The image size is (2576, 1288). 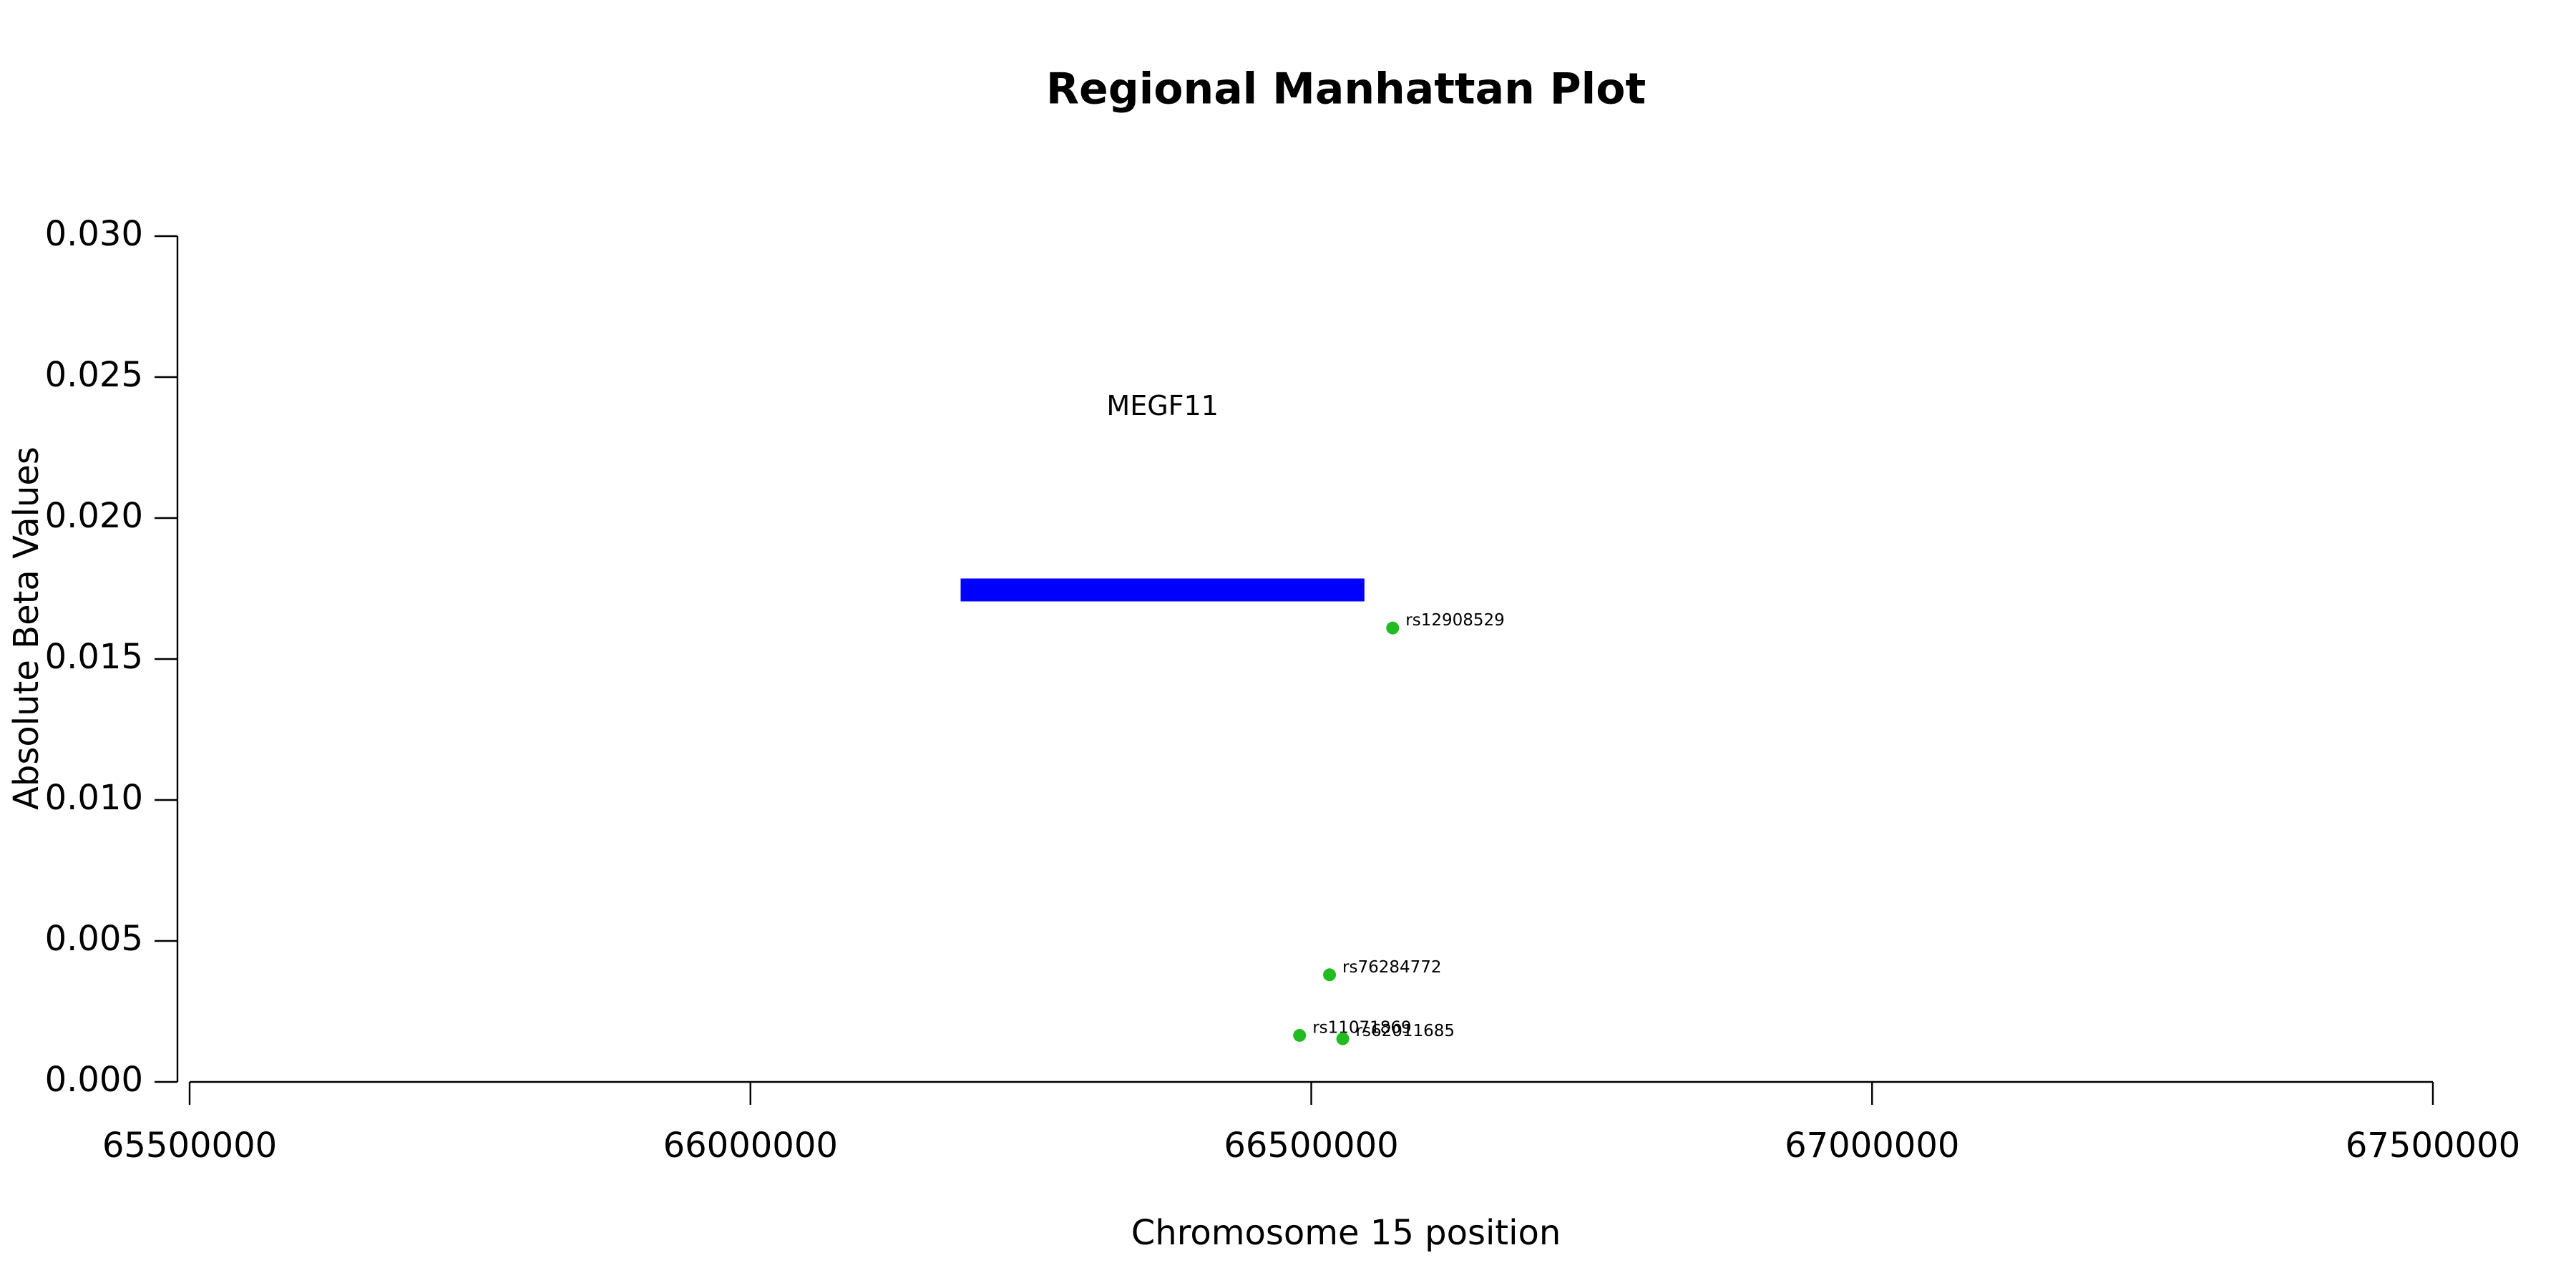 I want to click on gene-bar, so click(x=1162, y=590).